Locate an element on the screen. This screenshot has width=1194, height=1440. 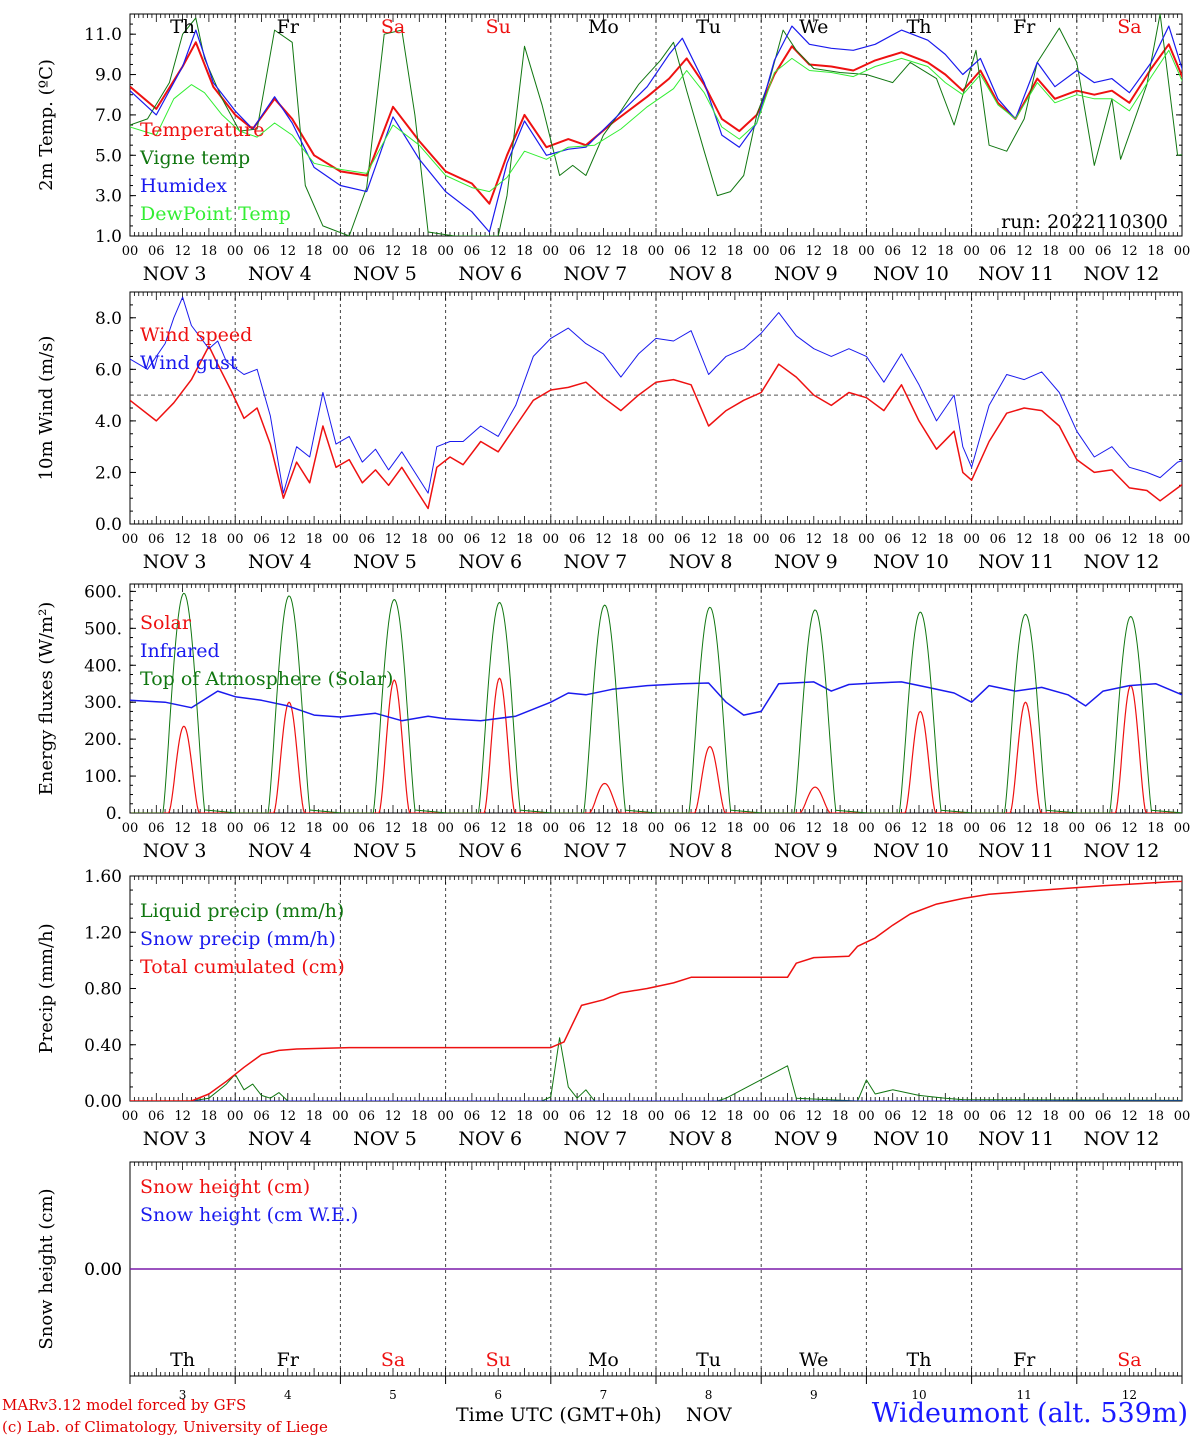
legend-entry: Top of Atmosphere (Solar) is located at coordinates (266, 679).